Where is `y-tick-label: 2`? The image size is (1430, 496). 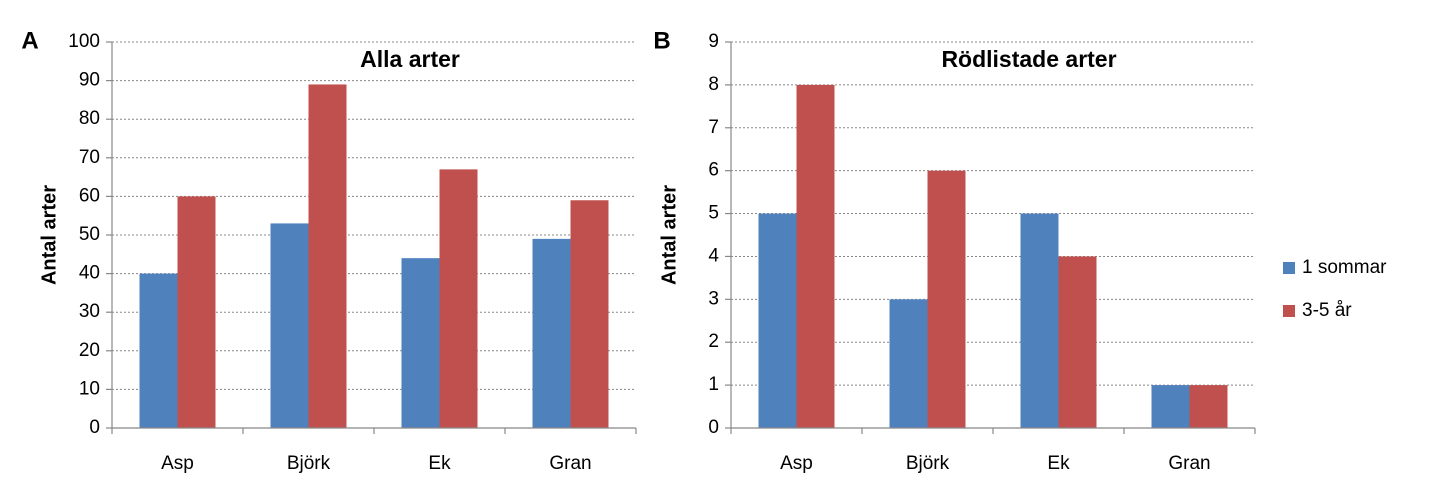 y-tick-label: 2 is located at coordinates (713, 341).